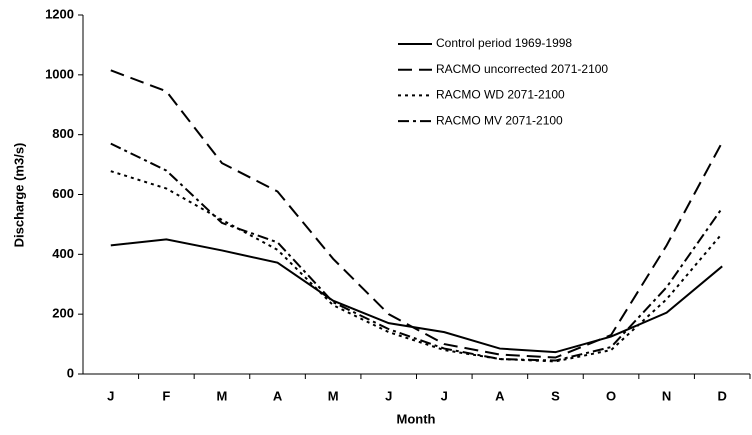 This screenshot has height=435, width=752. Describe the element at coordinates (59, 73) in the screenshot. I see `y-tick-label: 1000` at that location.